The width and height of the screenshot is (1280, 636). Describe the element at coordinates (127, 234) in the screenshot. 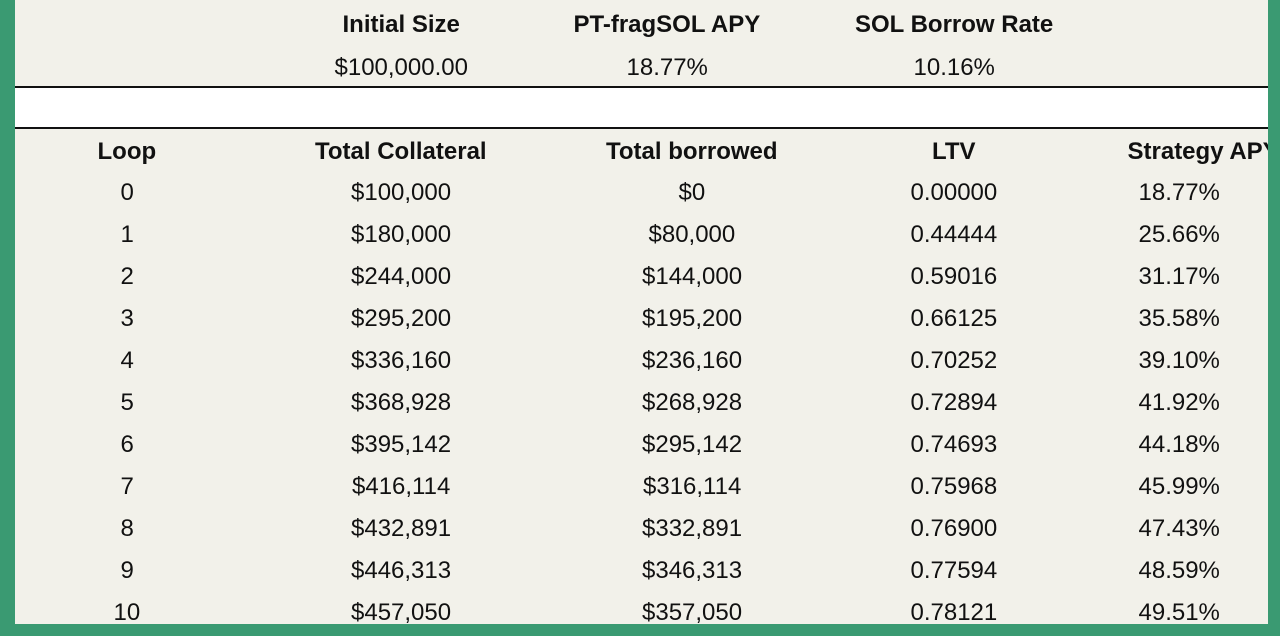

I see `table-cell: 1` at that location.